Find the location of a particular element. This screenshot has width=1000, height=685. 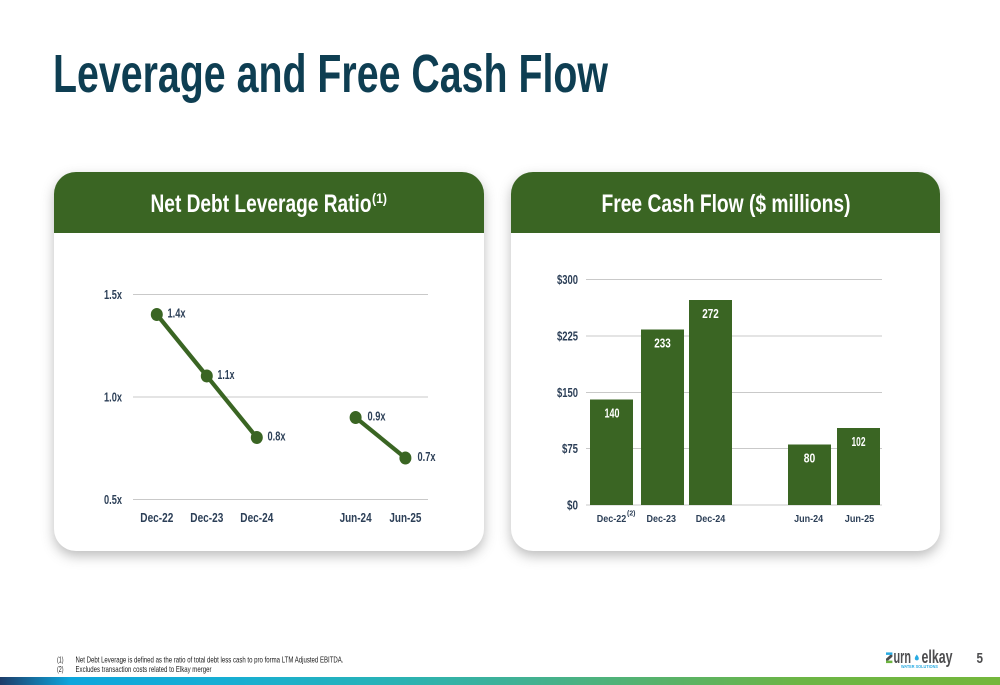

svg-text: 233 is located at coordinates (662, 343).